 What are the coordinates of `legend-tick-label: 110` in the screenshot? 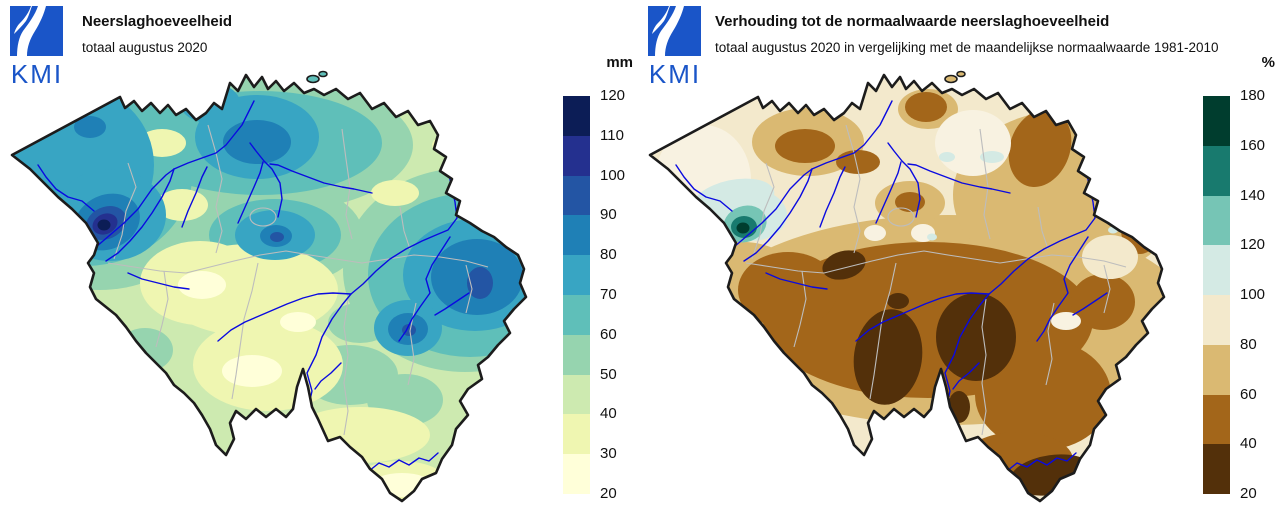 It's located at (612, 135).